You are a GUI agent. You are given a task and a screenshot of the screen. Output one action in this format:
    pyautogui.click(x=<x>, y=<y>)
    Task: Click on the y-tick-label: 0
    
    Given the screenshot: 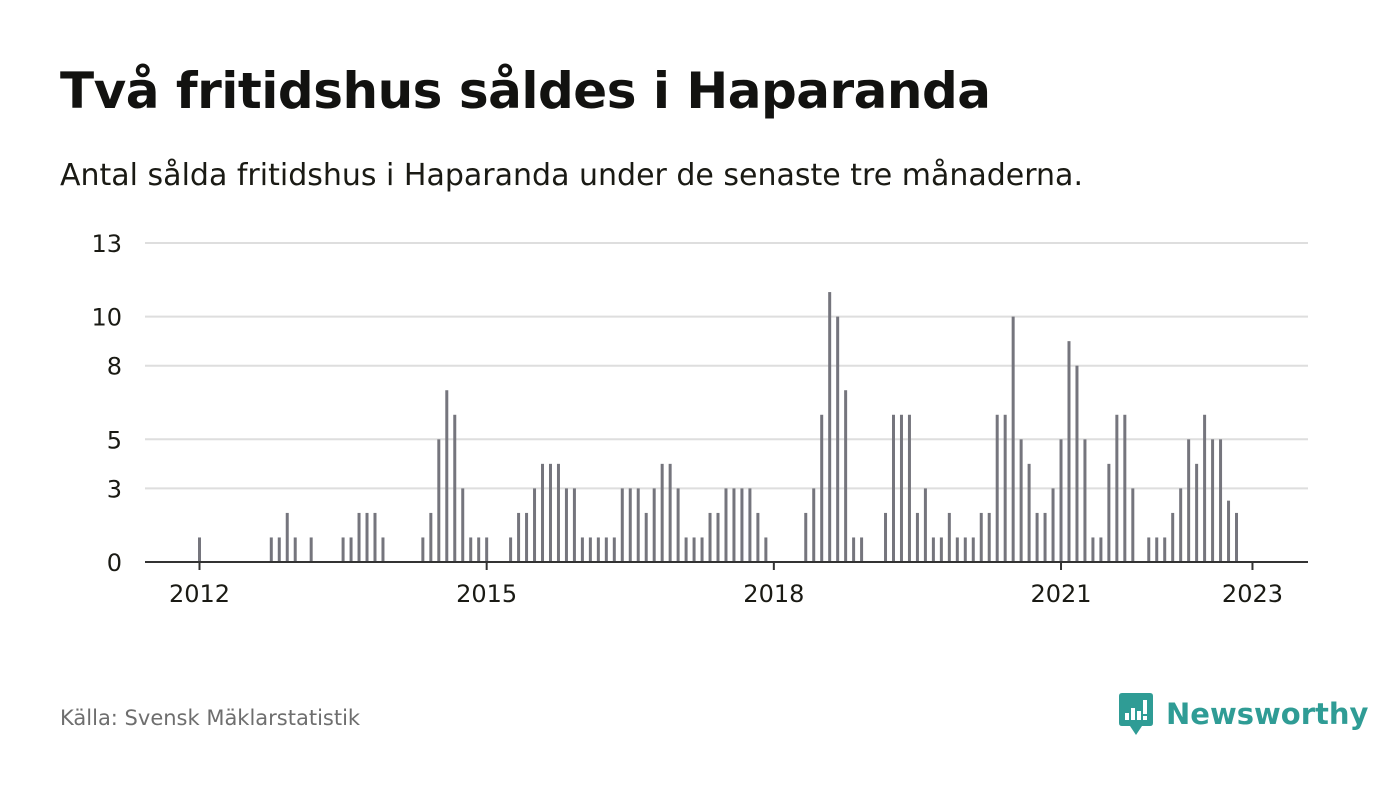 What is the action you would take?
    pyautogui.click(x=114, y=563)
    